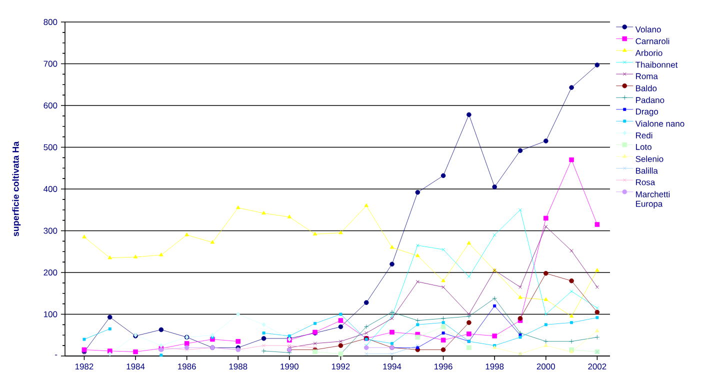 The image size is (704, 392). What do you see at coordinates (653, 199) in the screenshot?
I see `legend-label: Marchetti Europa` at bounding box center [653, 199].